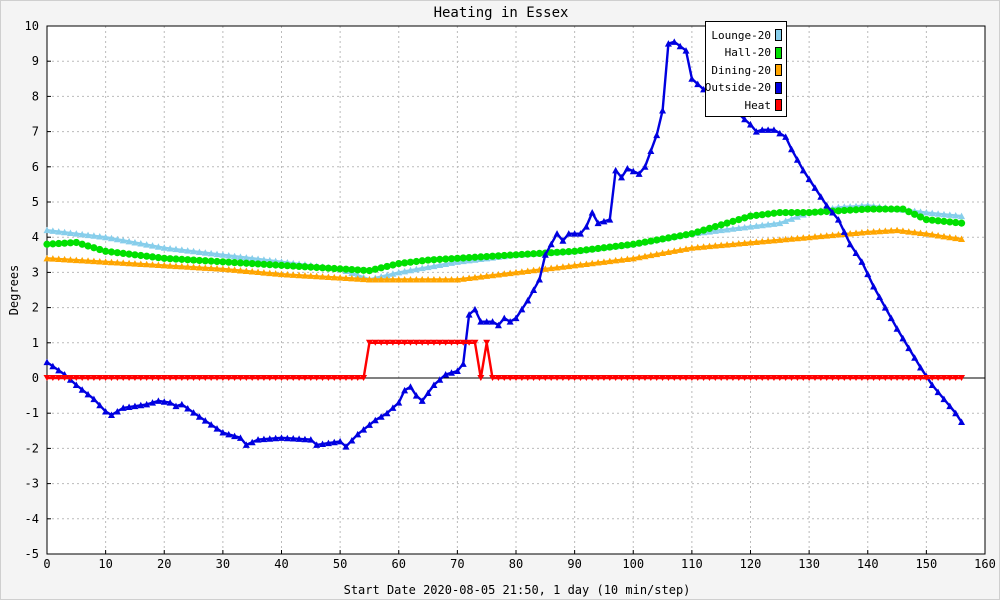 Image resolution: width=1000 pixels, height=601 pixels. Describe the element at coordinates (741, 35) in the screenshot. I see `legend-label: Lounge-20` at that location.